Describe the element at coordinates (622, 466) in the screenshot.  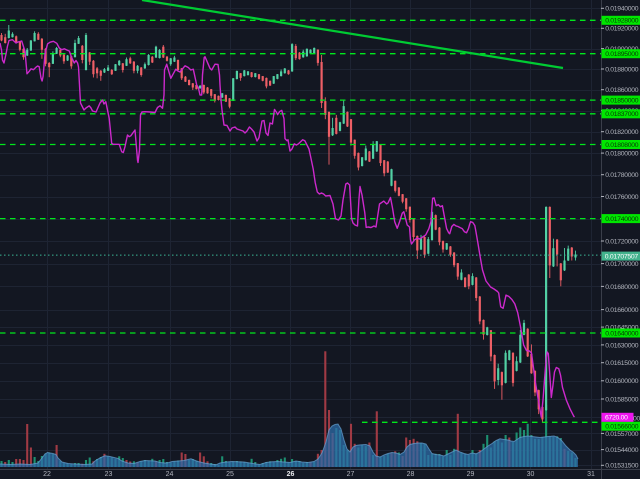
I see `svg-text: 0.01531500` at that location.